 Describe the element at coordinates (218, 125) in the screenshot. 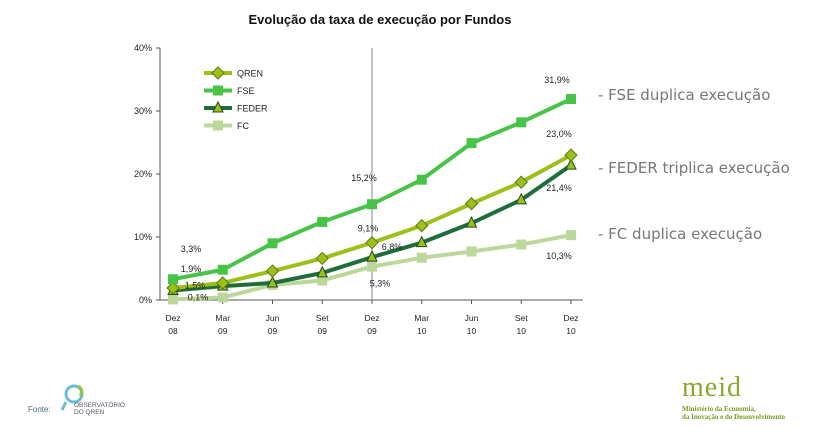

I see `legend-marker-fc` at that location.